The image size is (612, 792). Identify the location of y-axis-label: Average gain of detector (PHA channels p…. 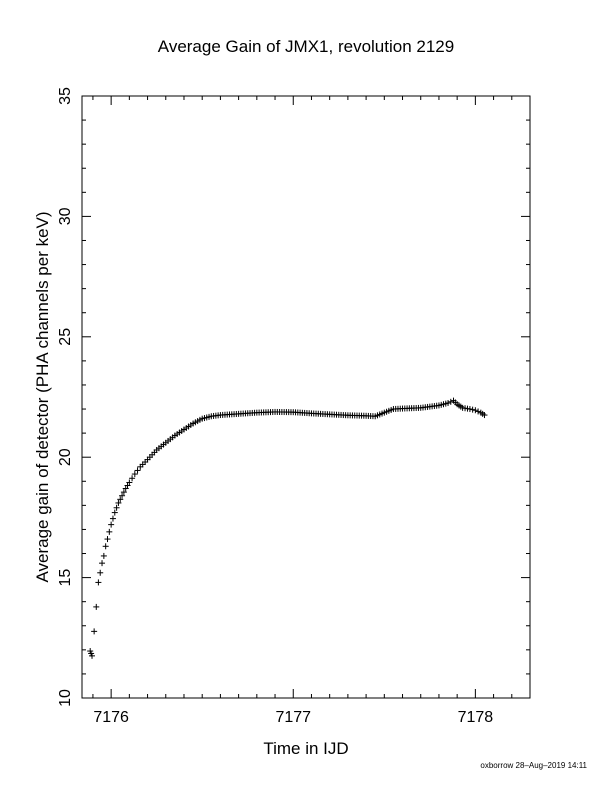
(42, 396).